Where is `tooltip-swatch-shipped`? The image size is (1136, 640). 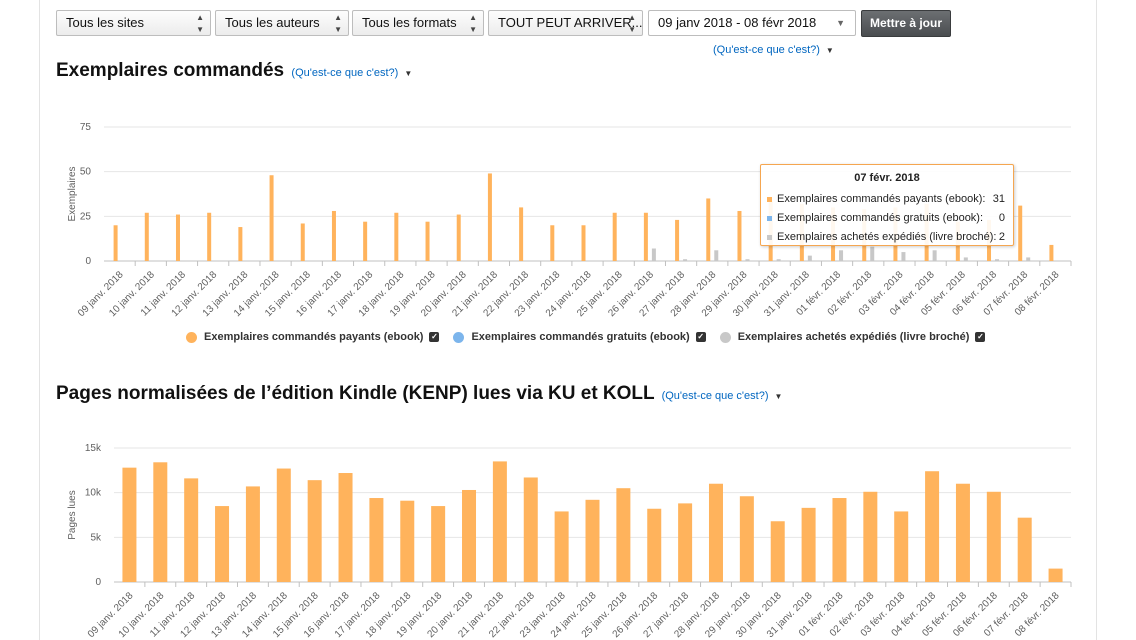
tooltip-swatch-shipped is located at coordinates (769, 237).